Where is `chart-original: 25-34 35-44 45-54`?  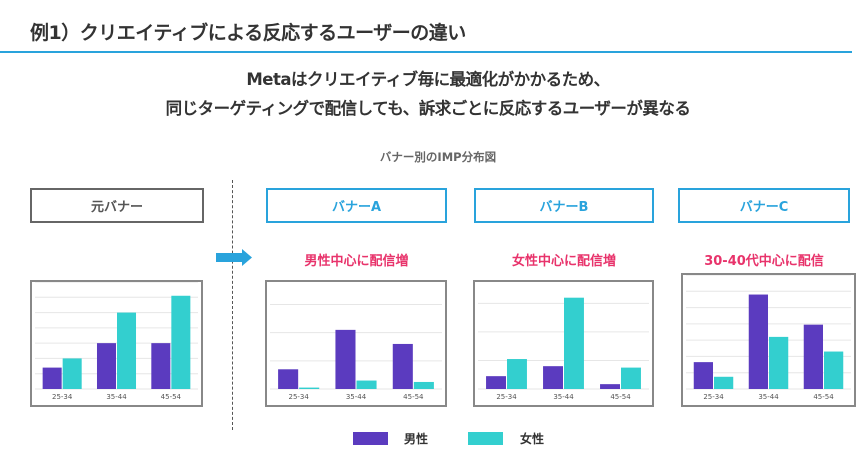 chart-original: 25-34 35-44 45-54 is located at coordinates (116, 343).